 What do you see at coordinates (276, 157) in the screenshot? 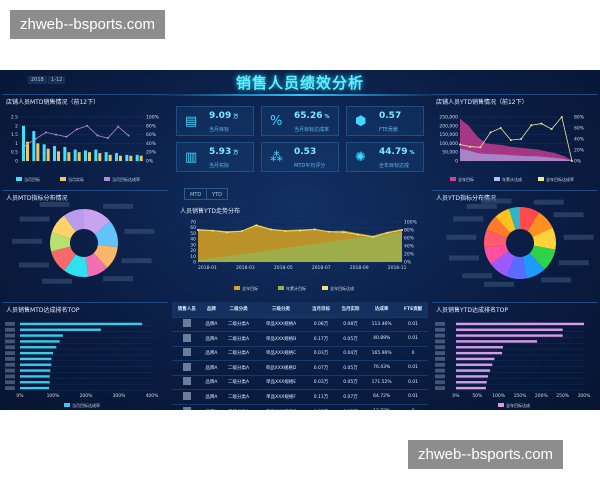
I see `network-icon: ⁂` at bounding box center [276, 157].